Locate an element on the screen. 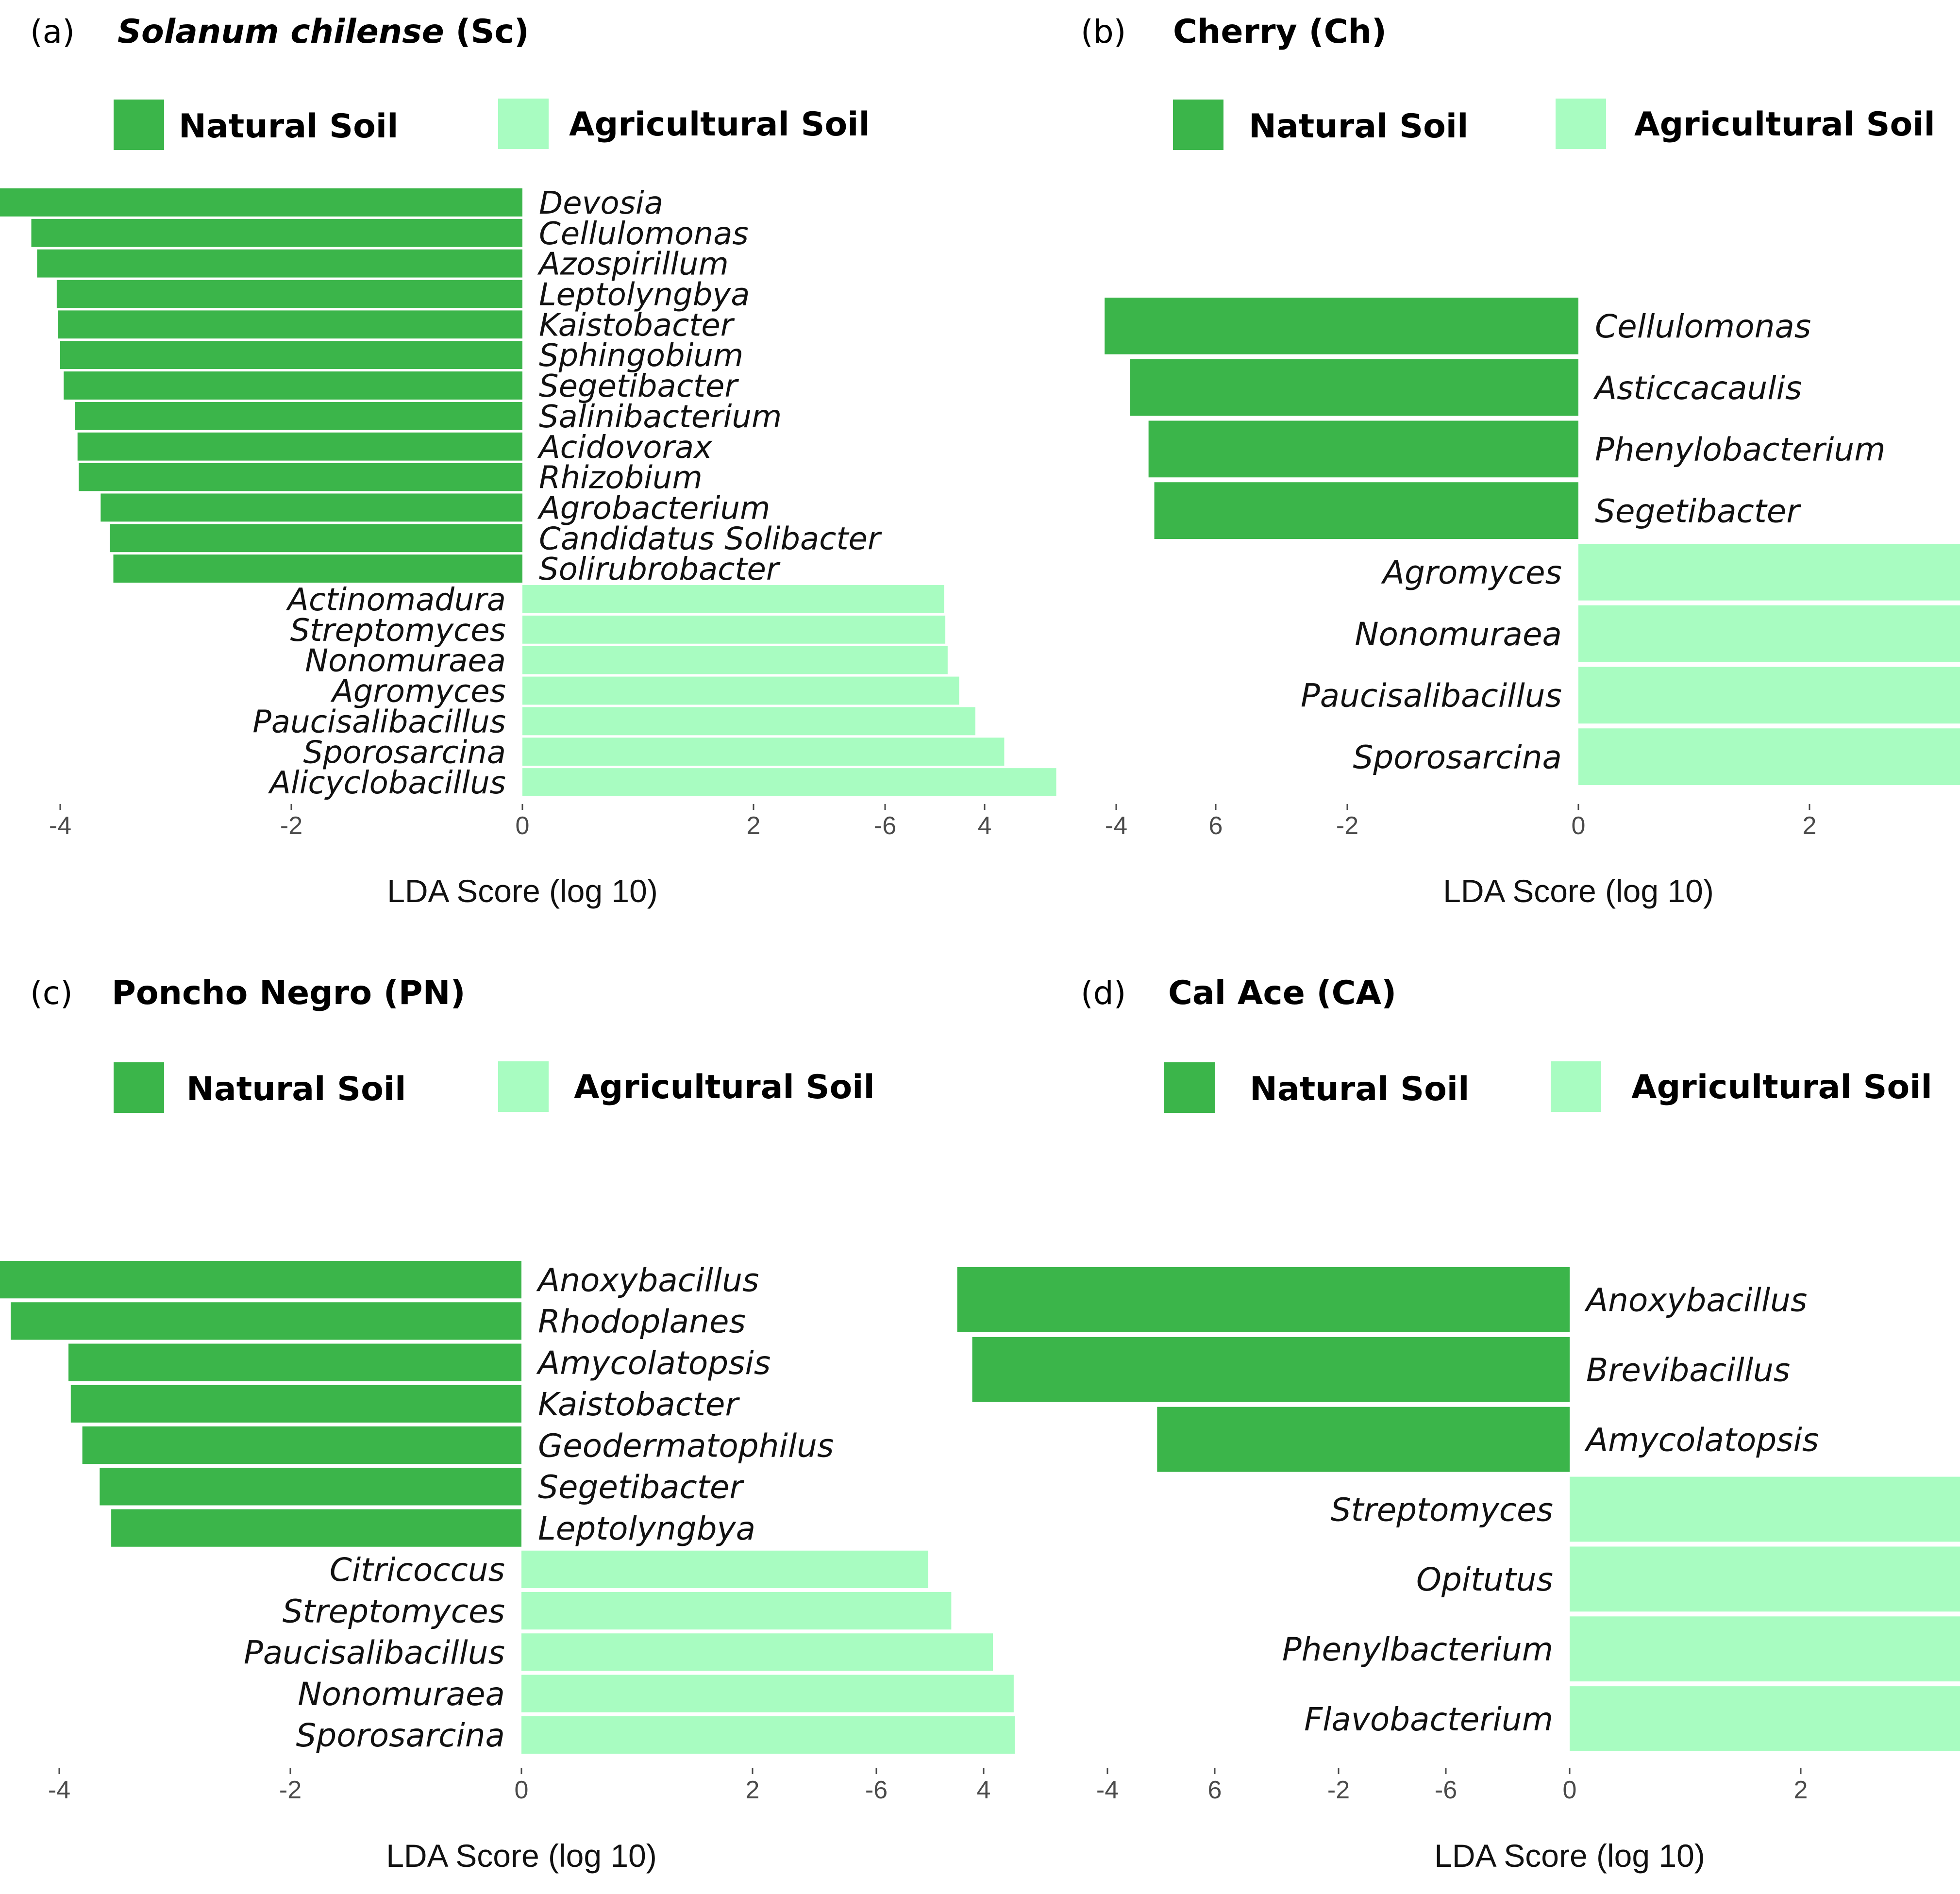 The image size is (1960, 1894). panel-letter: (d) is located at coordinates (1103, 993).